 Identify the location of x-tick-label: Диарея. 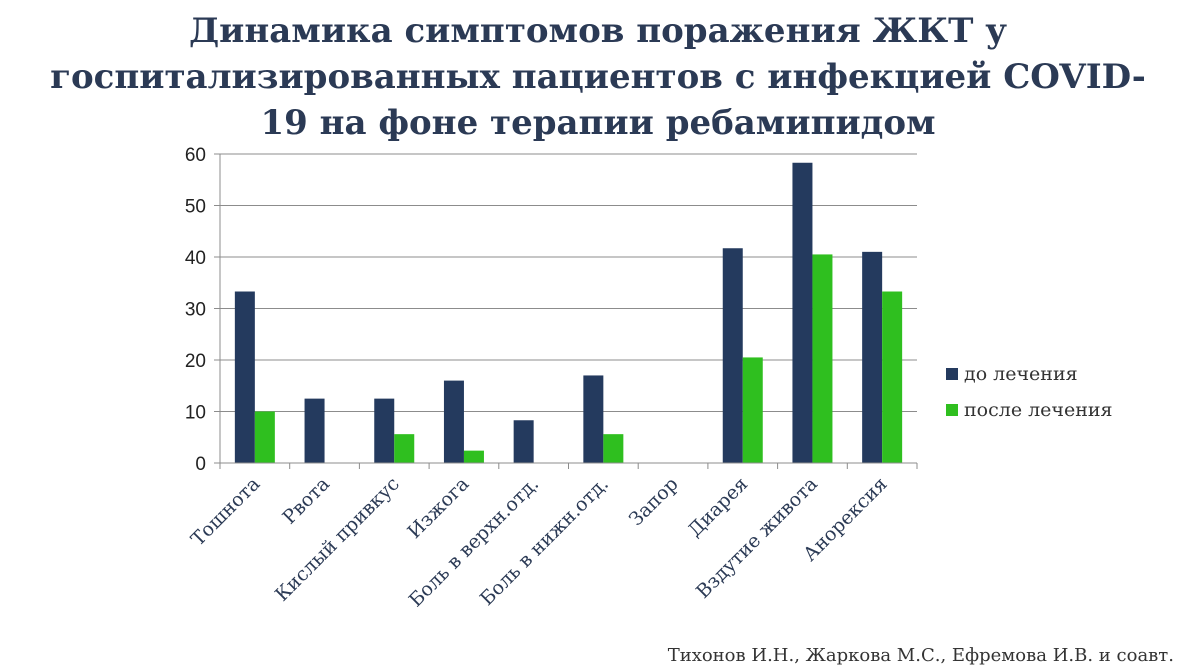
(718, 507).